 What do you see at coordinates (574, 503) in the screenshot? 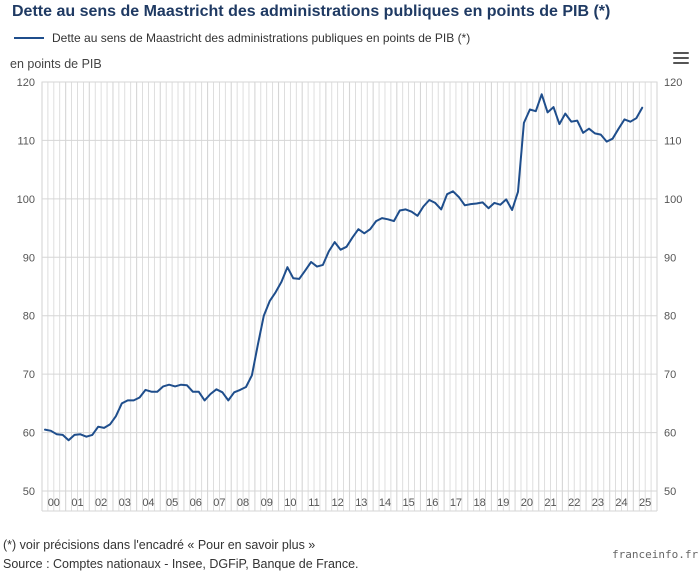
I see `x-tick-label: 22` at bounding box center [574, 503].